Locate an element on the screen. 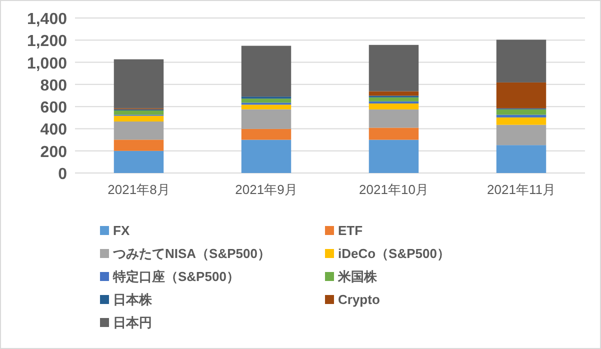 The image size is (601, 349). y-tick-label: 0 is located at coordinates (63, 174).